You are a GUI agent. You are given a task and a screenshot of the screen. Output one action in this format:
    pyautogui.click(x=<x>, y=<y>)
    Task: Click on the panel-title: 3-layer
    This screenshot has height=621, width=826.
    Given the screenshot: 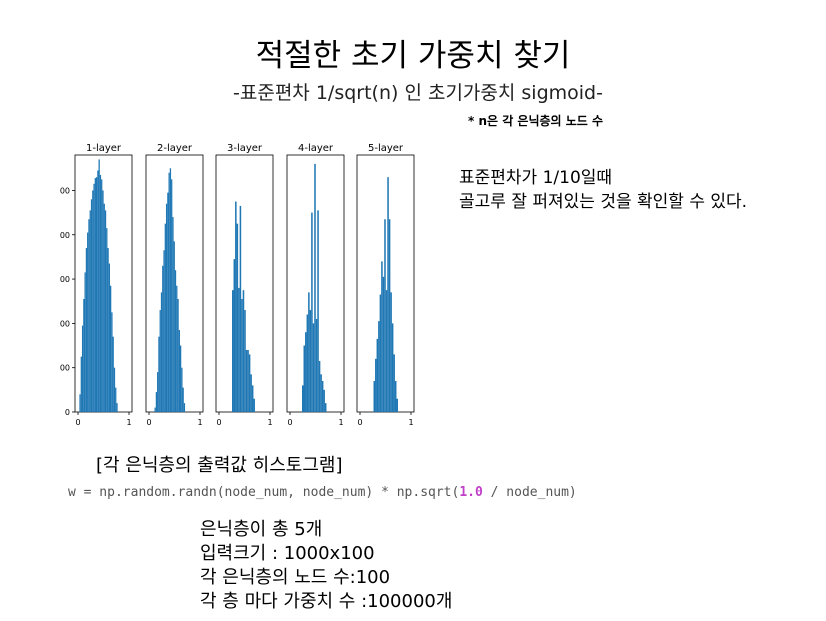 What is the action you would take?
    pyautogui.click(x=245, y=148)
    